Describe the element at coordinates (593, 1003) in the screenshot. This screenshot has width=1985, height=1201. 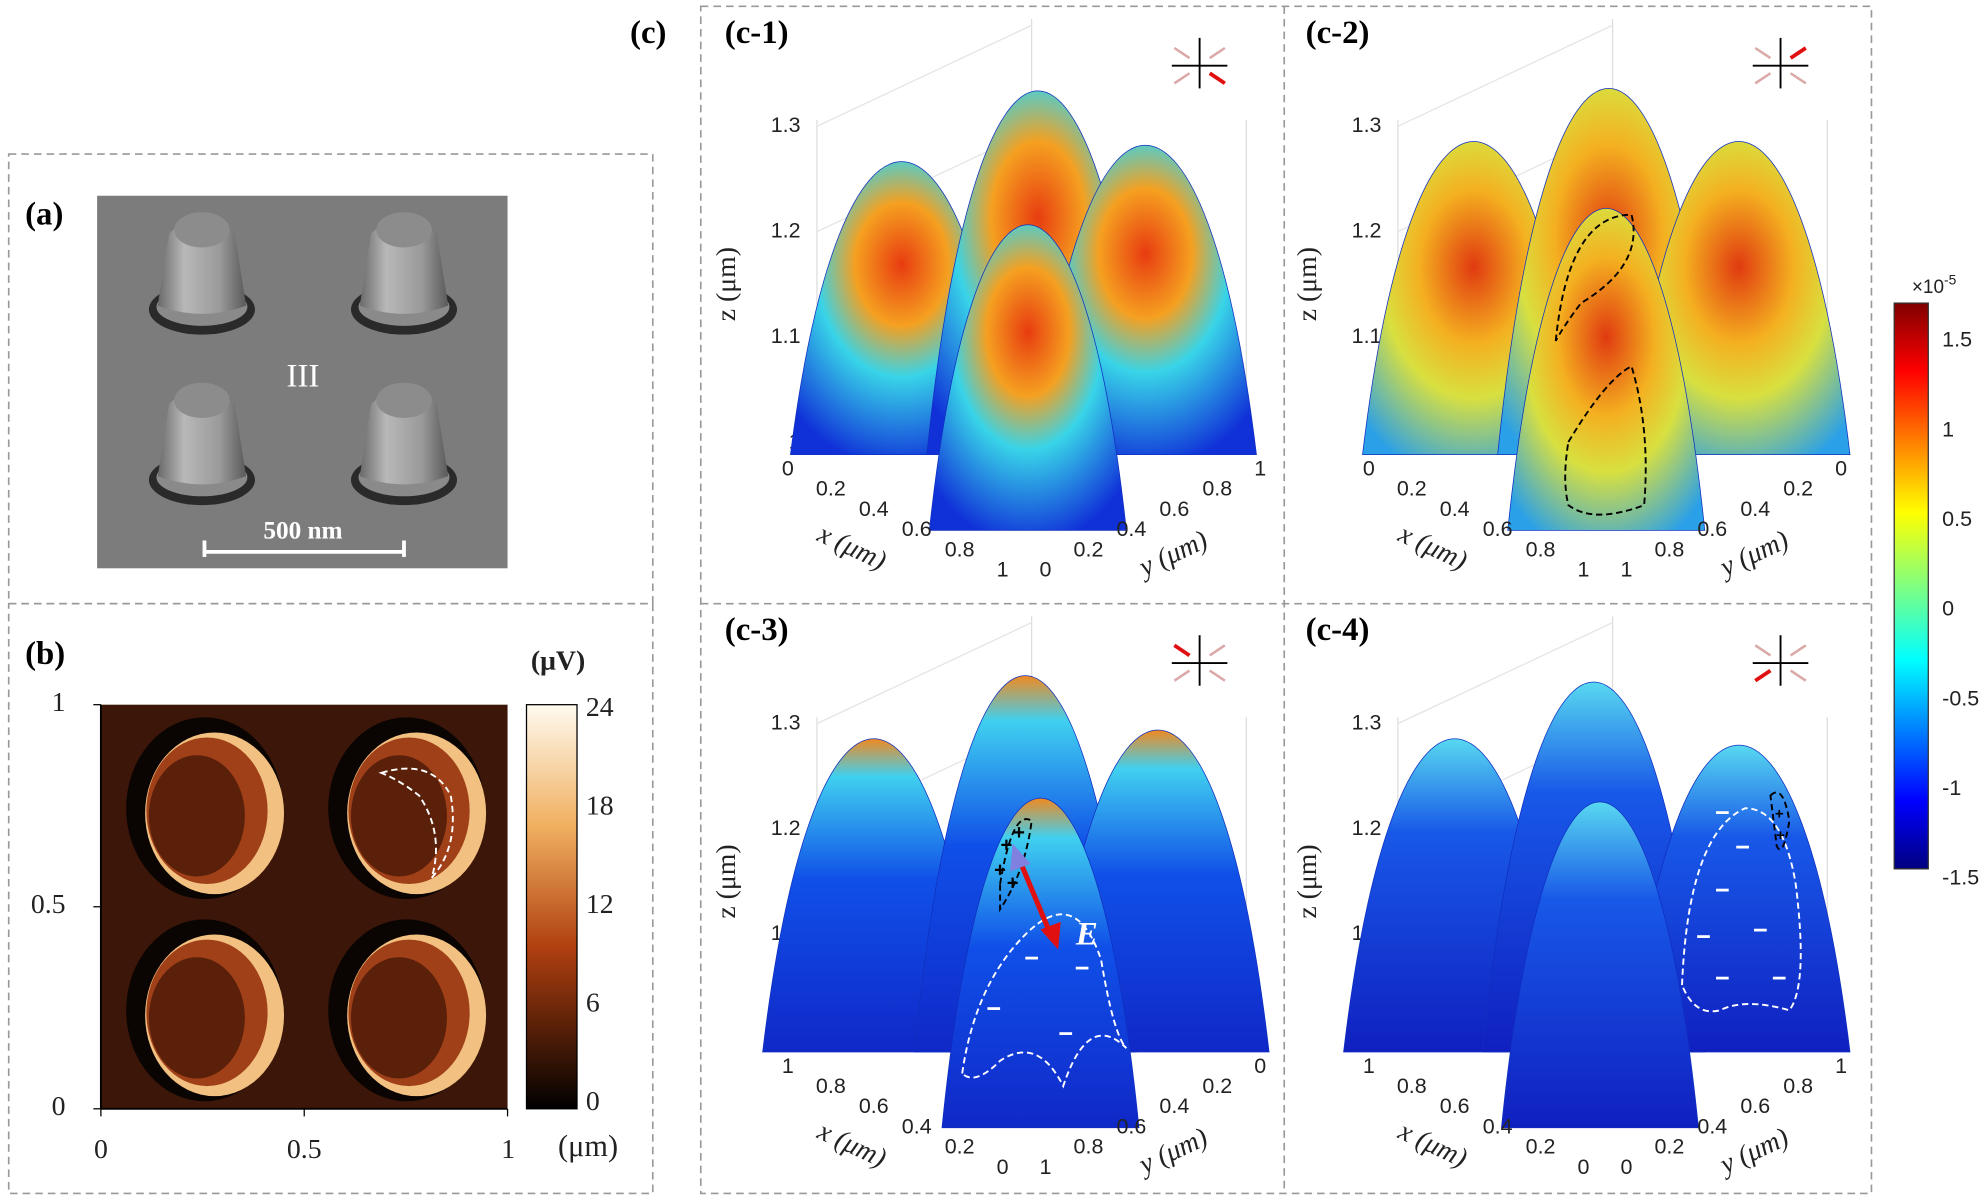
I see `colorbar-tick-label: 6` at that location.